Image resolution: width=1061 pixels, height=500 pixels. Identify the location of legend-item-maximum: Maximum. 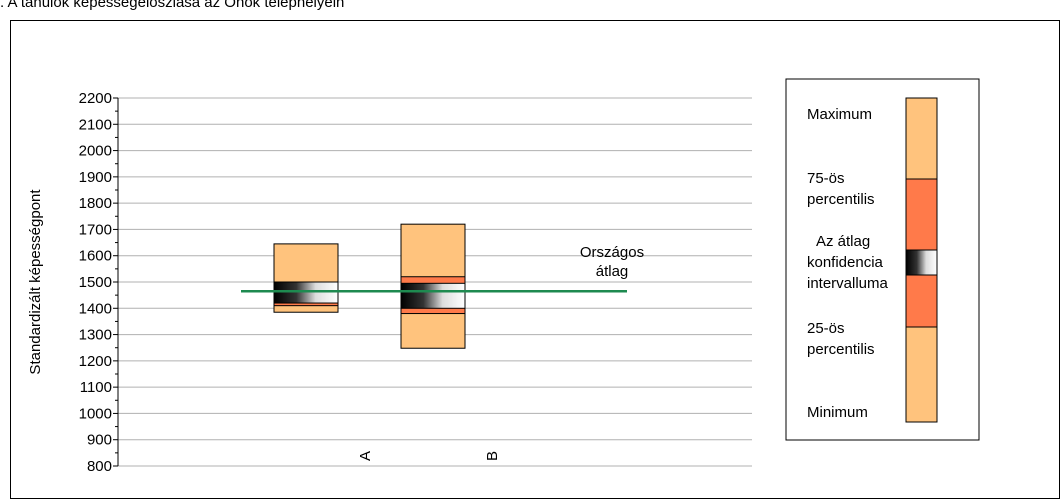
(839, 114).